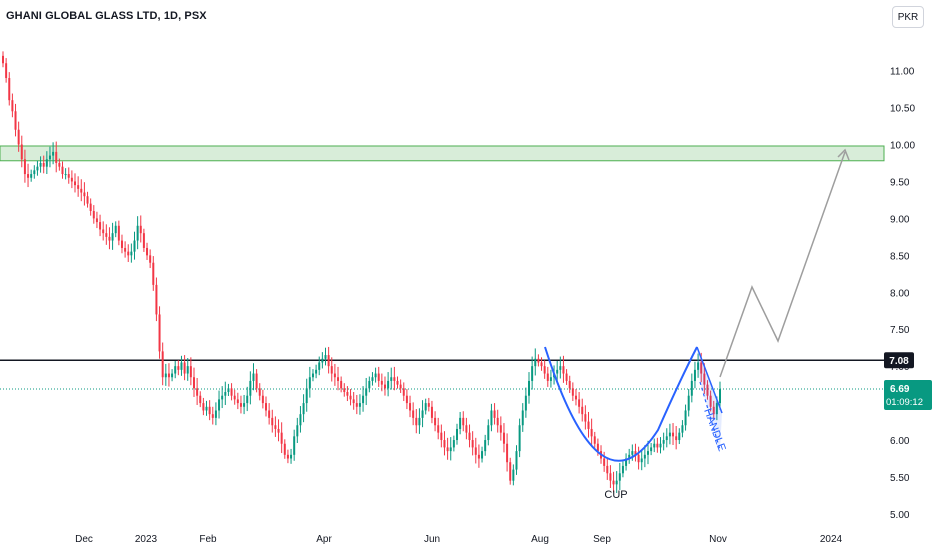 This screenshot has width=932, height=550. What do you see at coordinates (615, 495) in the screenshot?
I see `cup-label: CUP` at bounding box center [615, 495].